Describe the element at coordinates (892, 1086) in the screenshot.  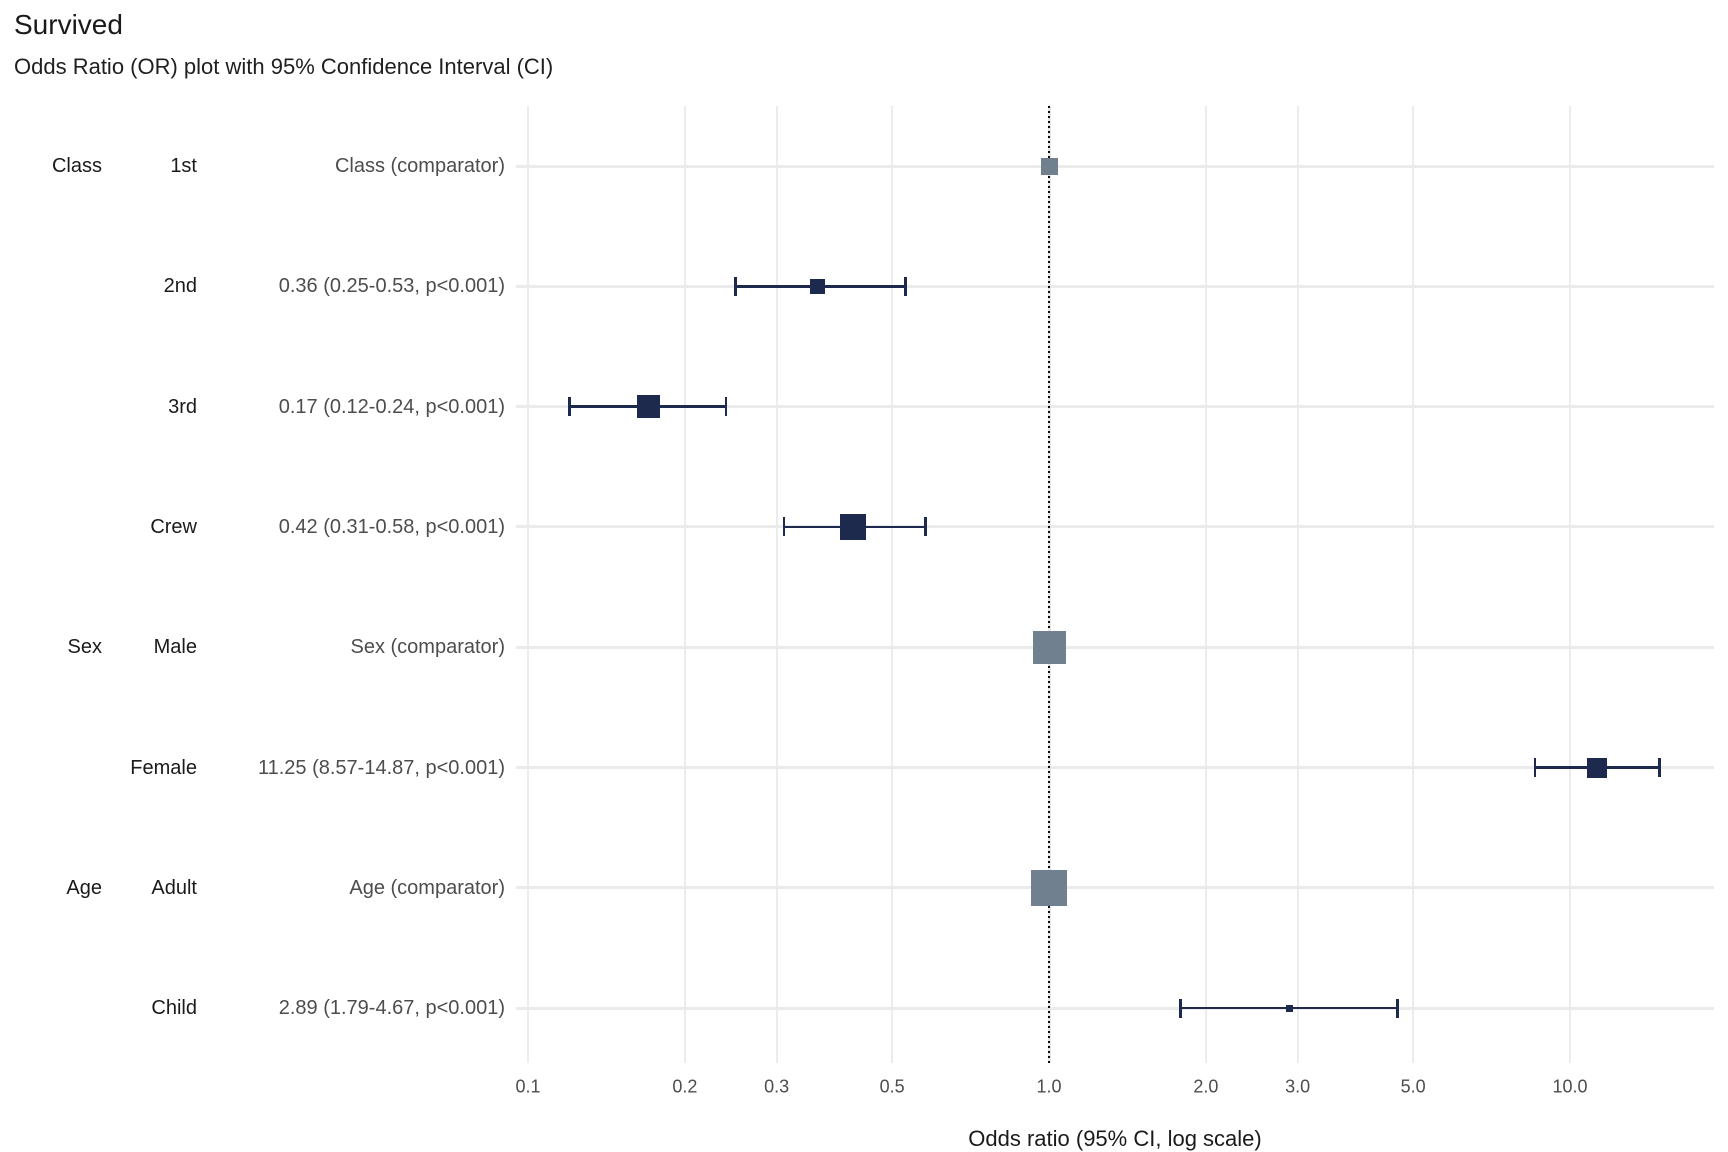
I see `x-tick-label: 0.5` at that location.